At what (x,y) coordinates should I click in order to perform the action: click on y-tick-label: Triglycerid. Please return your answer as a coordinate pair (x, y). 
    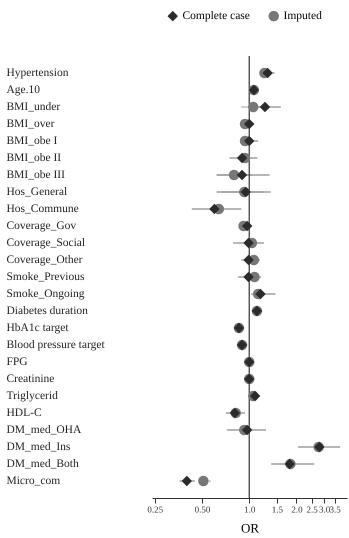
    Looking at the image, I should click on (32, 396).